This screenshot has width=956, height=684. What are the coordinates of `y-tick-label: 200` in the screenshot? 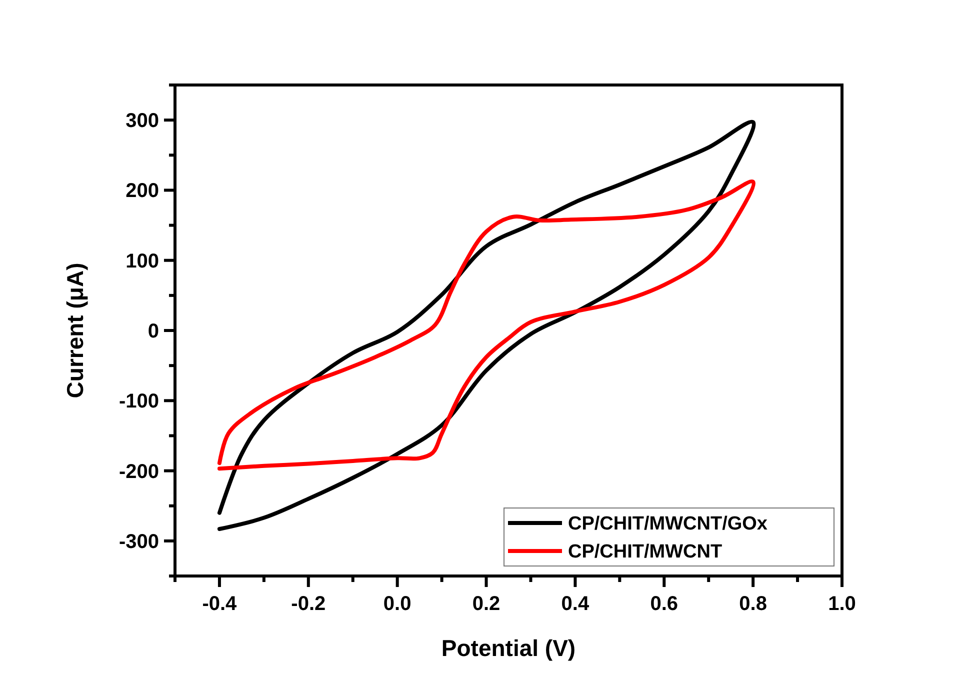 It's located at (142, 191).